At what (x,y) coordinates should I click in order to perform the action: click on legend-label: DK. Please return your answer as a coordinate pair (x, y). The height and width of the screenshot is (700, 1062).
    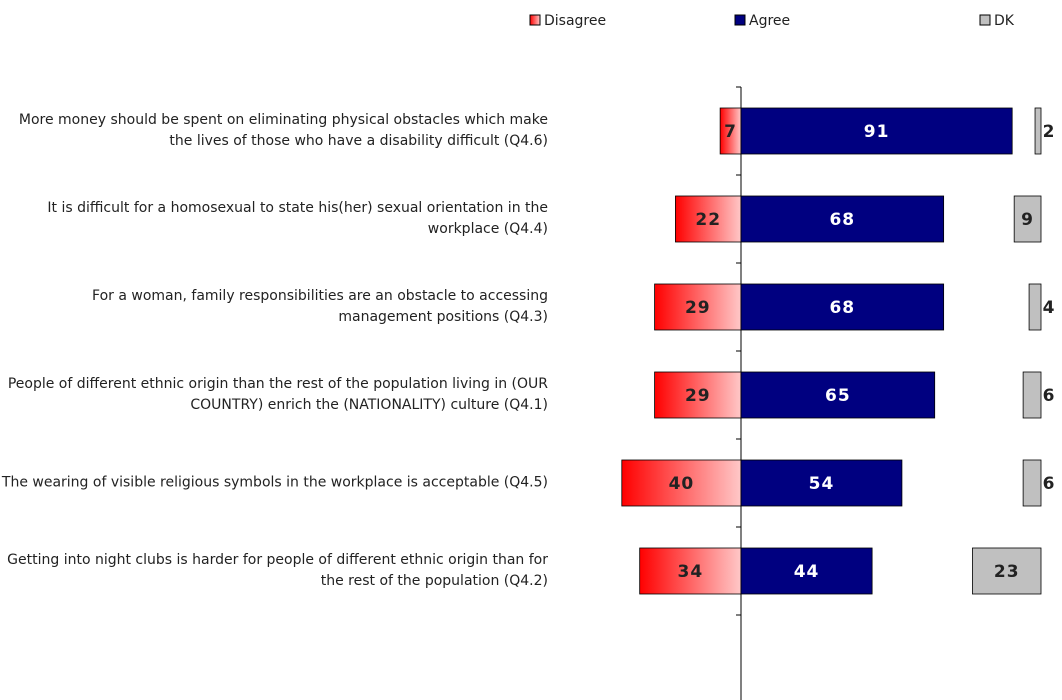
    Looking at the image, I should click on (1004, 21).